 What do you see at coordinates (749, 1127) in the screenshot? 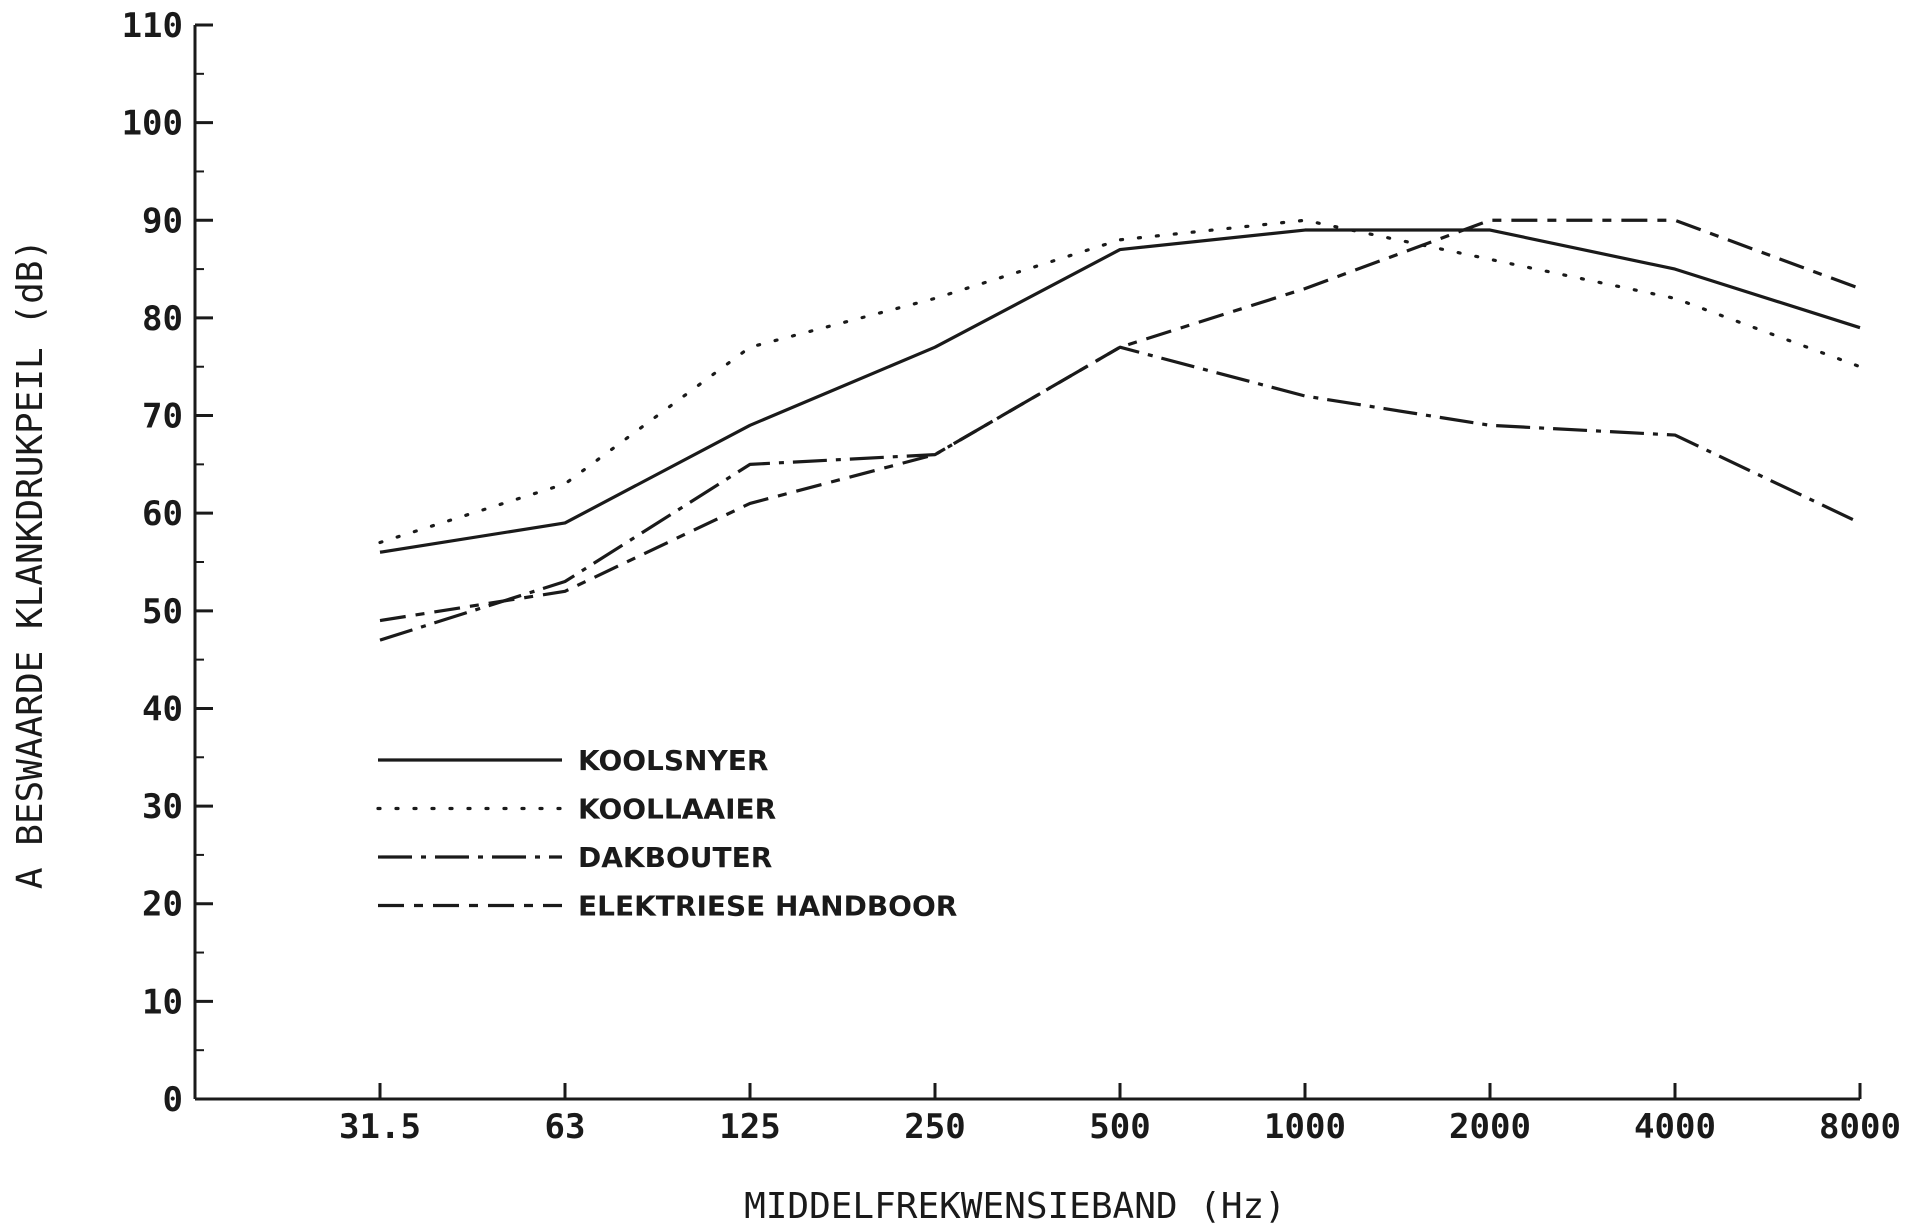
I see `x-tick-label: 125` at bounding box center [749, 1127].